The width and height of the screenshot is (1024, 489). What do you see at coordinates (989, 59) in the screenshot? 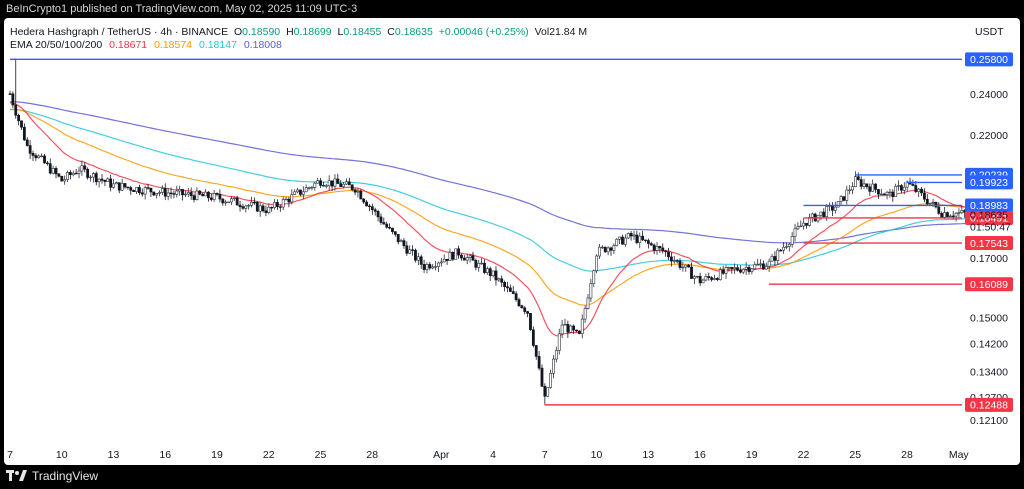
I see `resistance-level-tag` at bounding box center [989, 59].